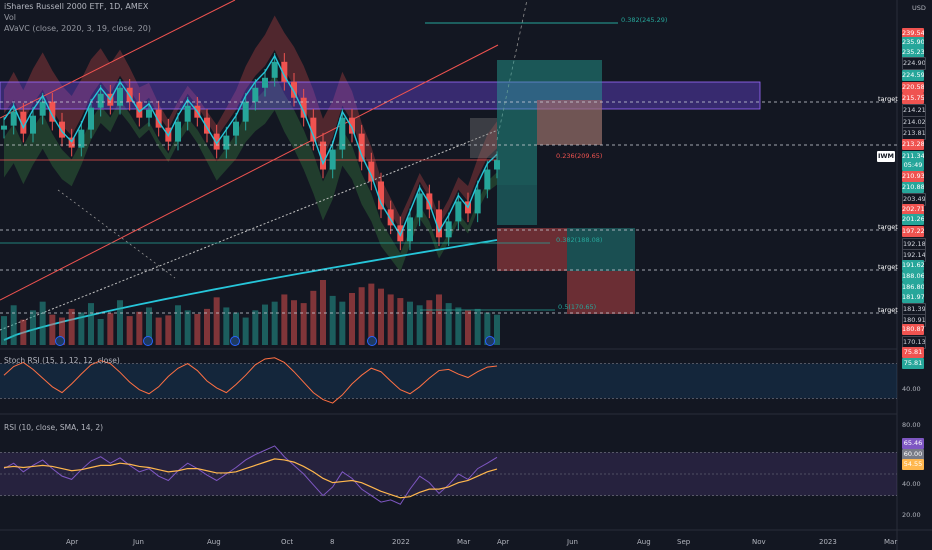 The width and height of the screenshot is (932, 550). Describe the element at coordinates (644, 20) in the screenshot. I see `fib-label: 0.382(245.29)` at that location.